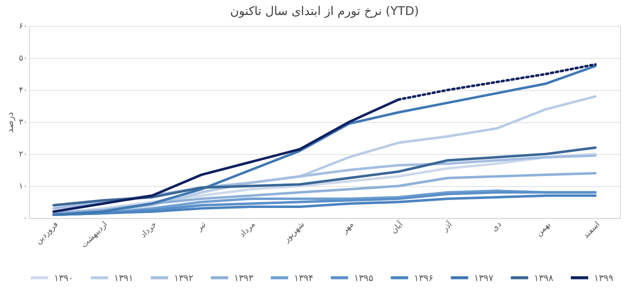 The width and height of the screenshot is (625, 289). Describe the element at coordinates (364, 279) in the screenshot. I see `legend-label: ۱۳۹۵` at that location.